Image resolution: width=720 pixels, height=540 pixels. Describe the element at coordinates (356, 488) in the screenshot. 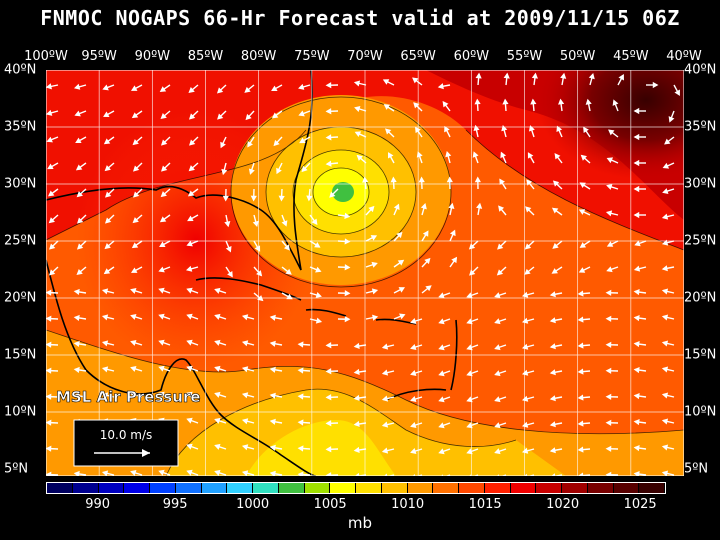

I see `pressure-colorbar` at that location.